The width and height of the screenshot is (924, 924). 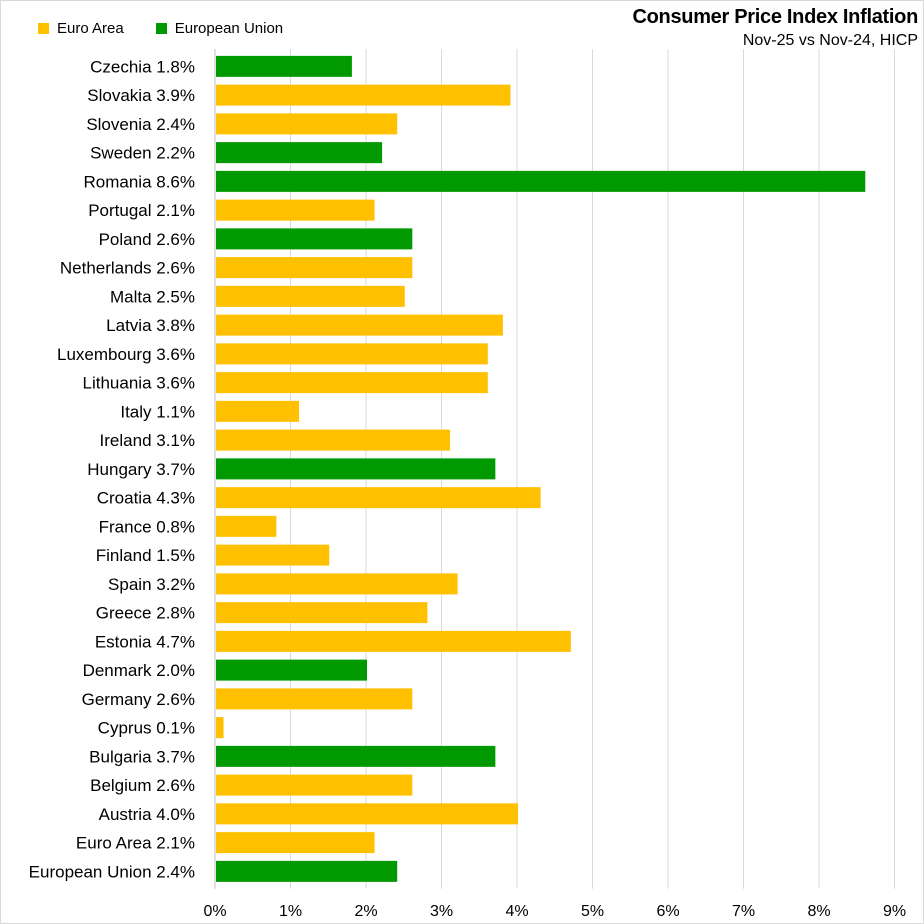 I want to click on bar-netherlands, so click(x=314, y=268).